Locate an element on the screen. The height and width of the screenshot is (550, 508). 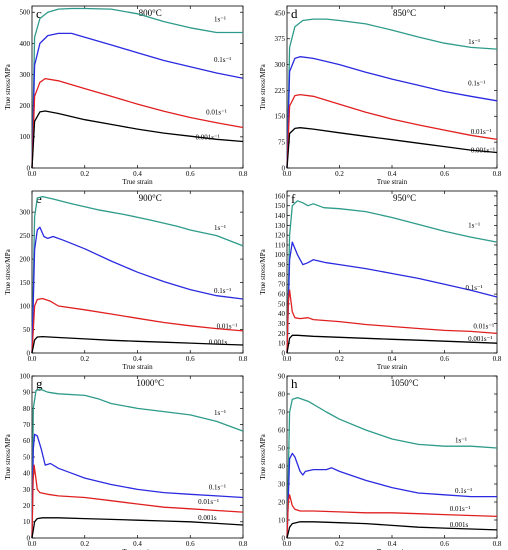
y-tick-label: 140 is located at coordinates (280, 216).